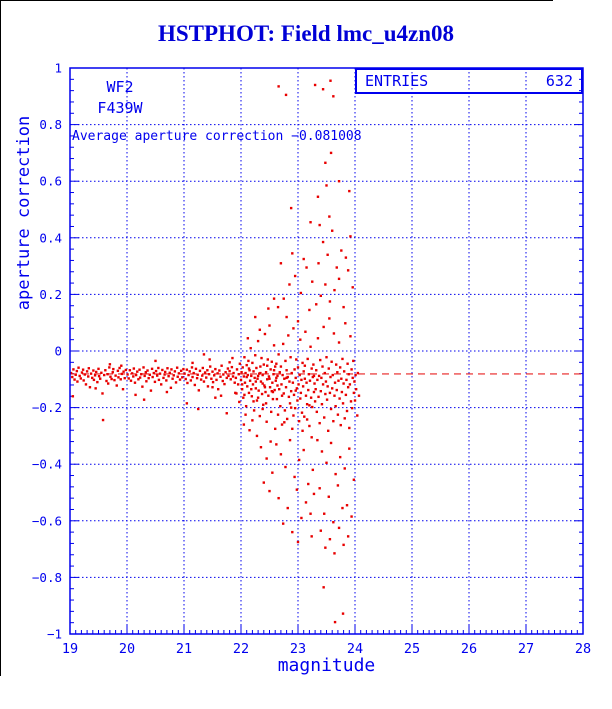 Image resolution: width=612 pixels, height=709 pixels. I want to click on x-tick-label-19: 19, so click(70, 649).